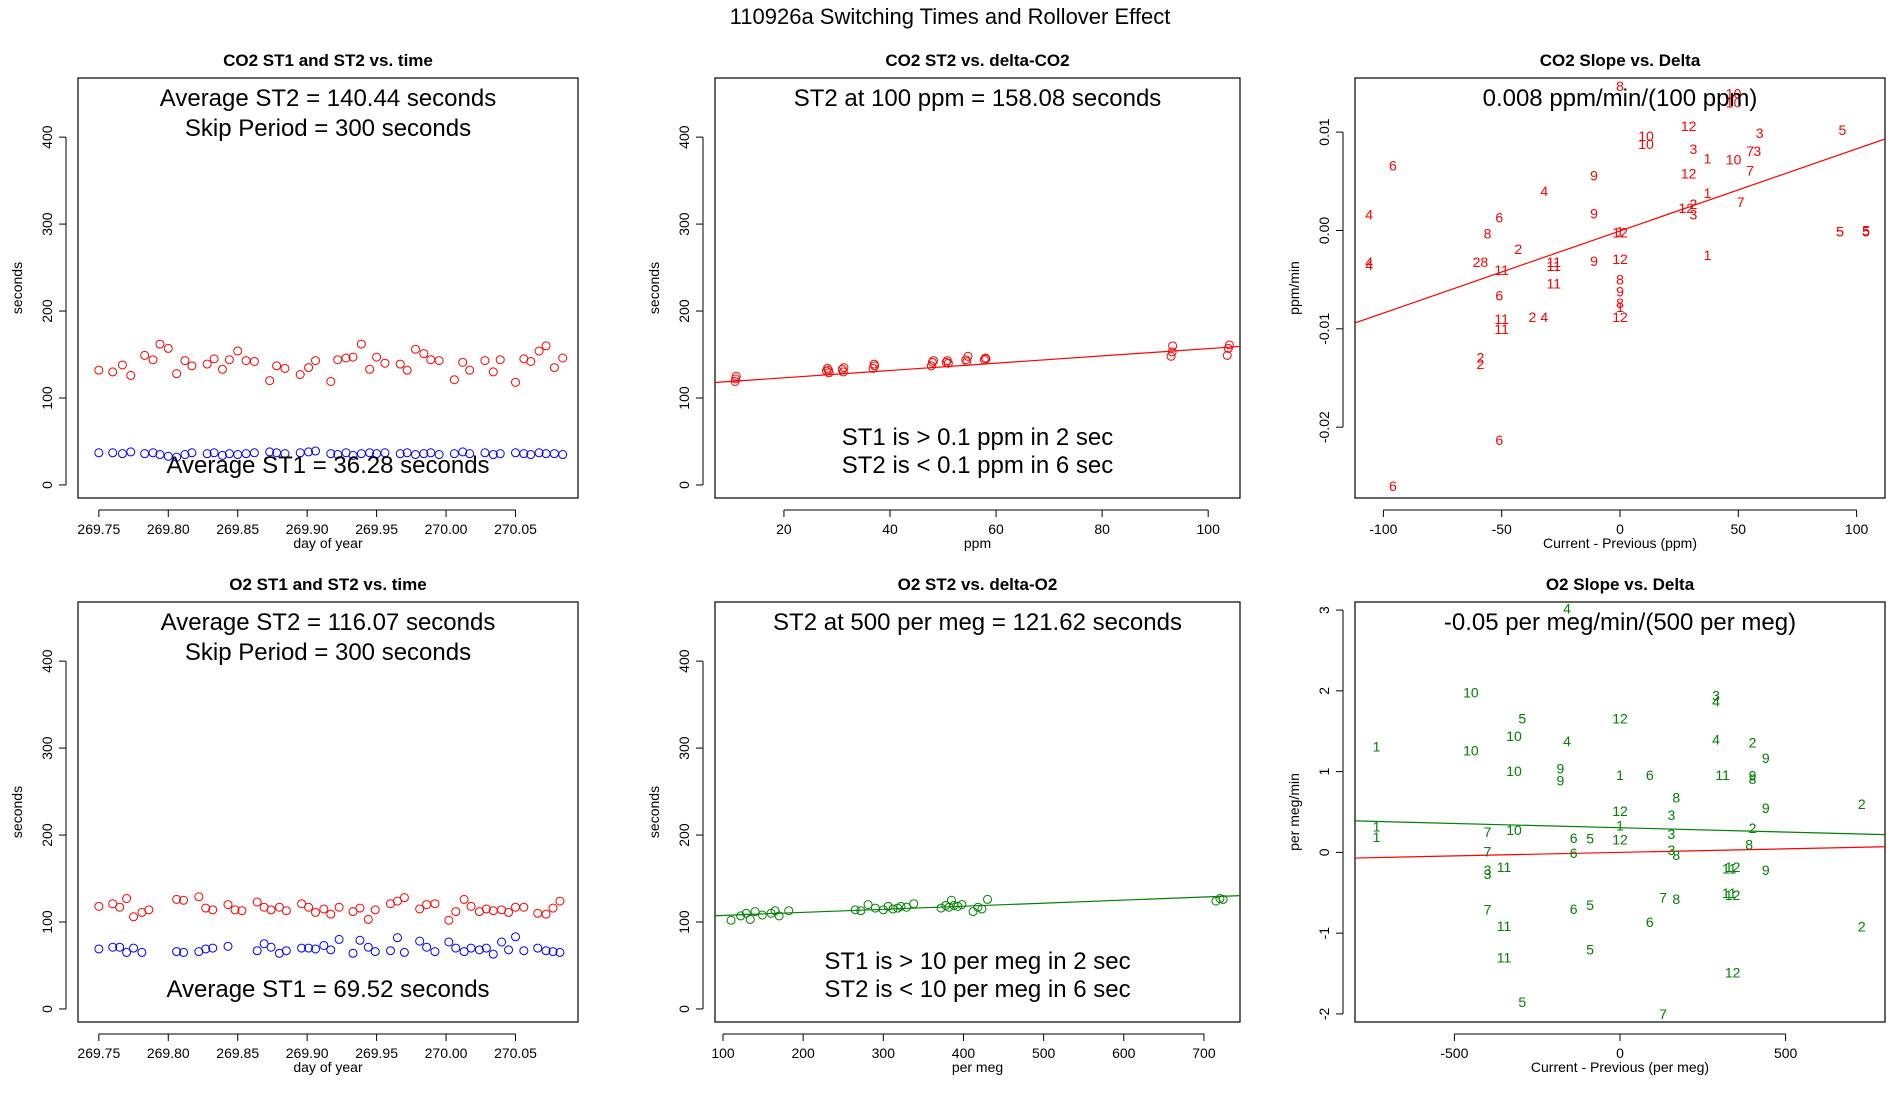  I want to click on annotation: ST2 at 100 ppm = 158.08 seconds, so click(978, 98).